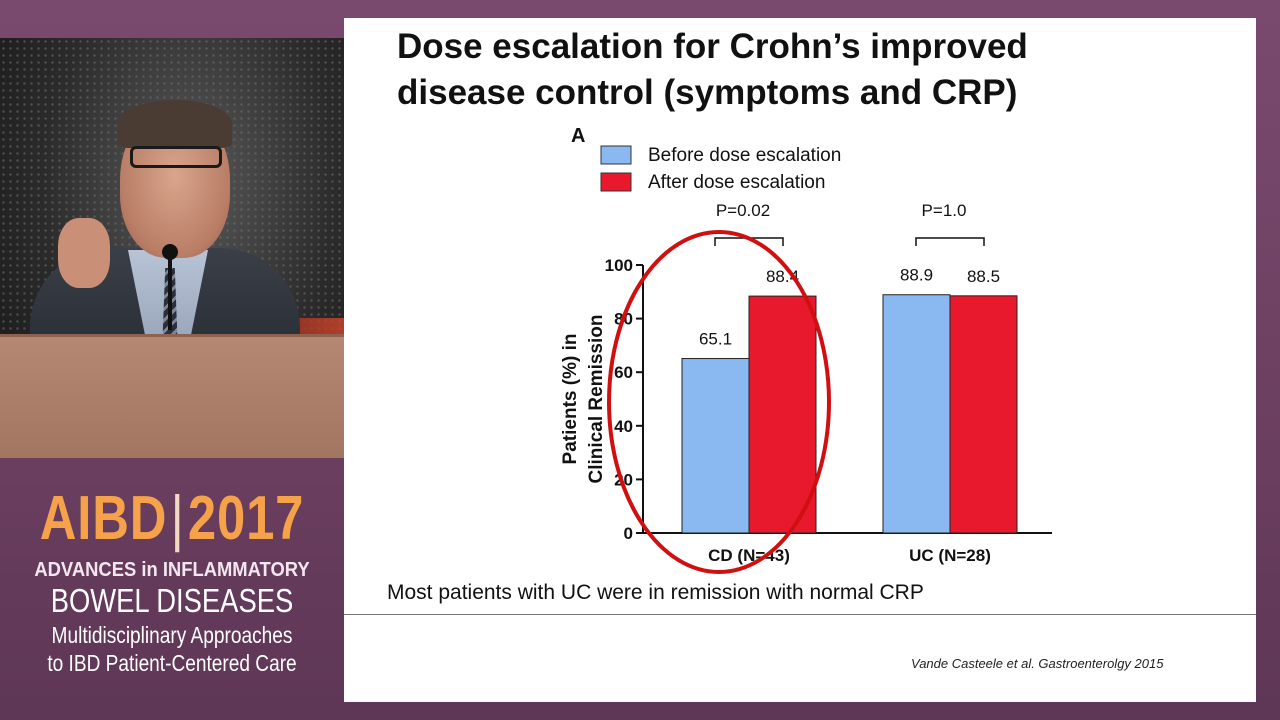 The height and width of the screenshot is (720, 1280). What do you see at coordinates (743, 210) in the screenshot?
I see `p-value-cd: P=0.02` at bounding box center [743, 210].